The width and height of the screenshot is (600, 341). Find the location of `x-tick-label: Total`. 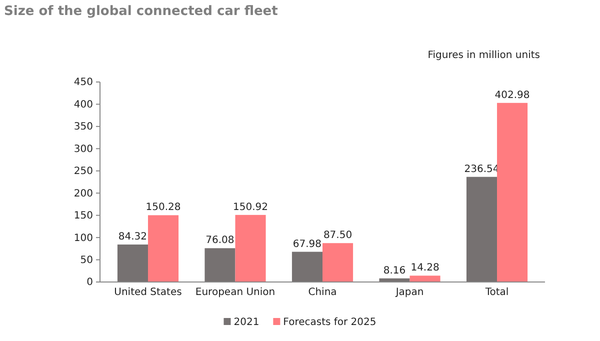

x-tick-label: Total is located at coordinates (496, 292).